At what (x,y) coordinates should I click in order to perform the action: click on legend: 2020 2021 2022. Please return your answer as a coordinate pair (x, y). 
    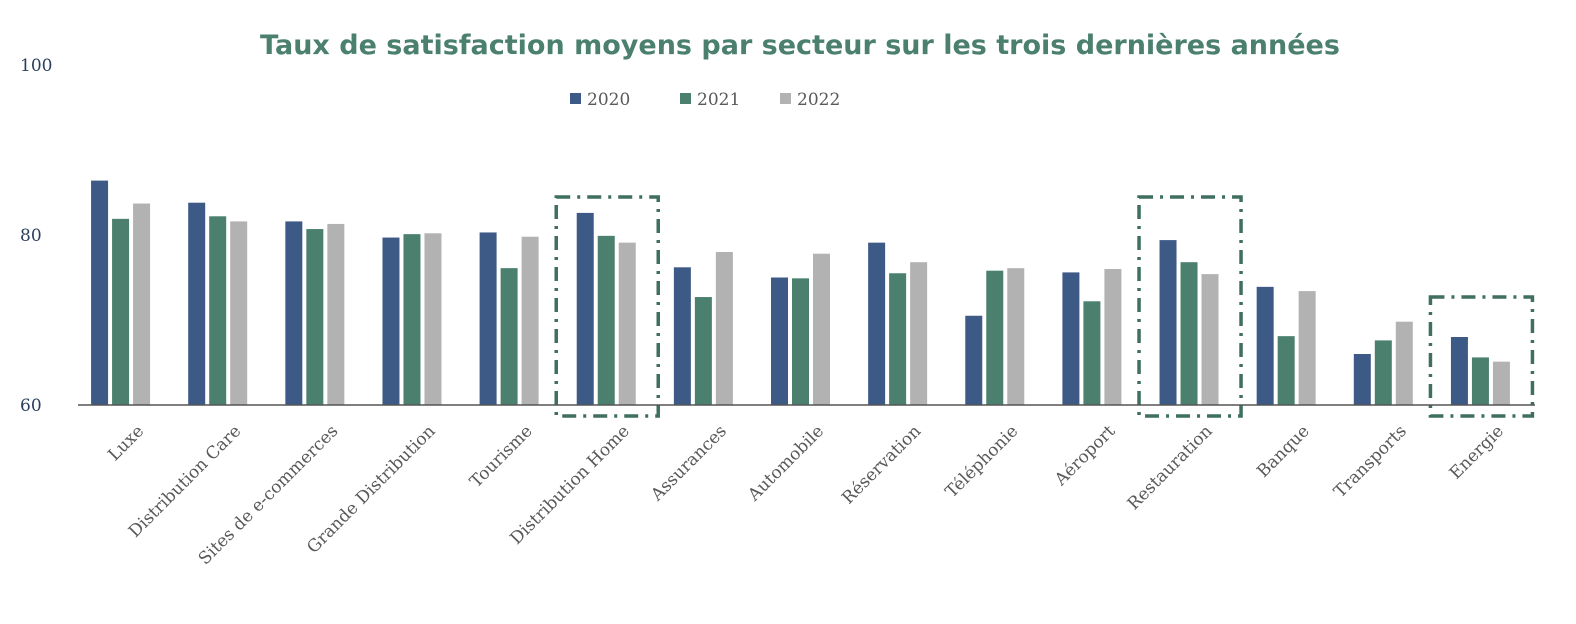
    Looking at the image, I should click on (705, 100).